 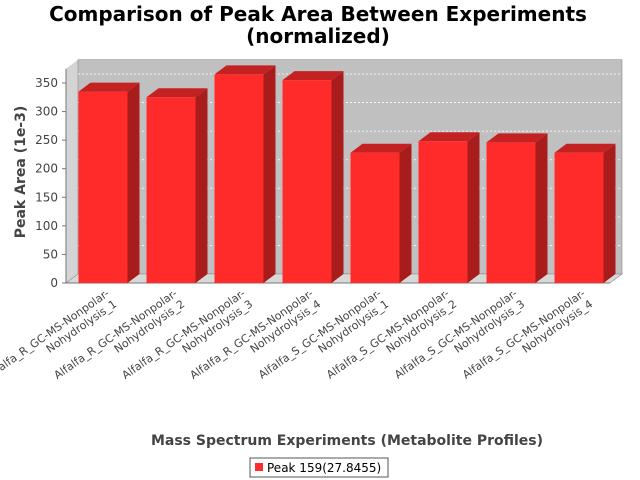 I want to click on y-tick-label: 100, so click(x=46, y=226).